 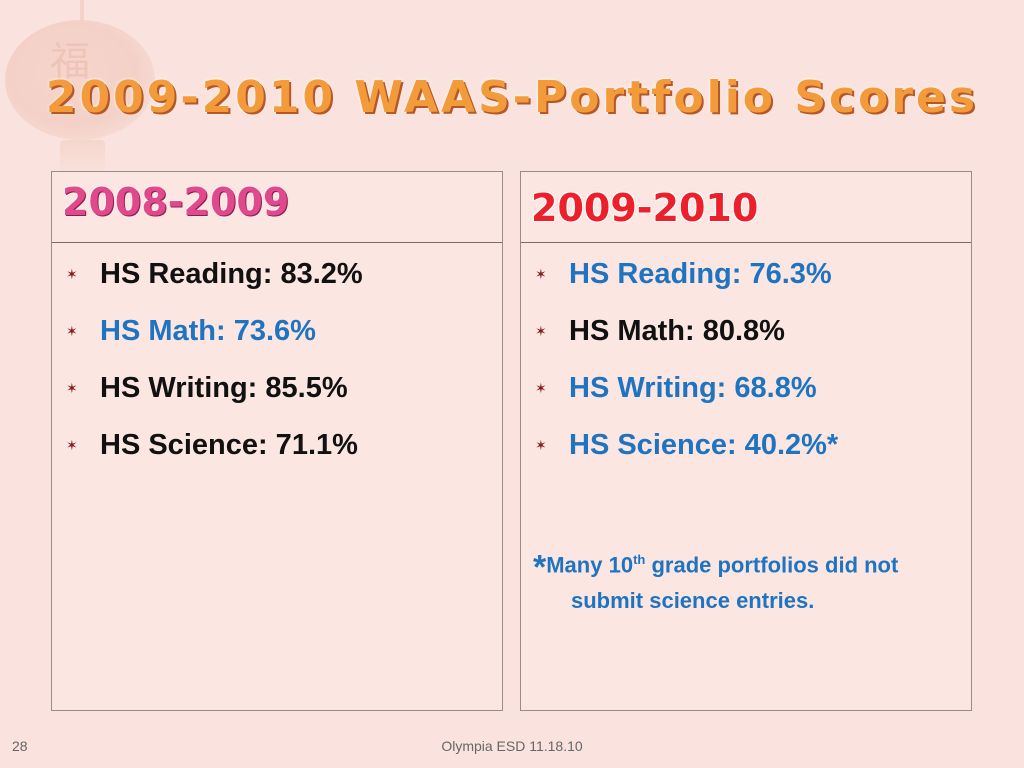 What do you see at coordinates (772, 565) in the screenshot?
I see `footnote-text-2: grade portfolios did not` at bounding box center [772, 565].